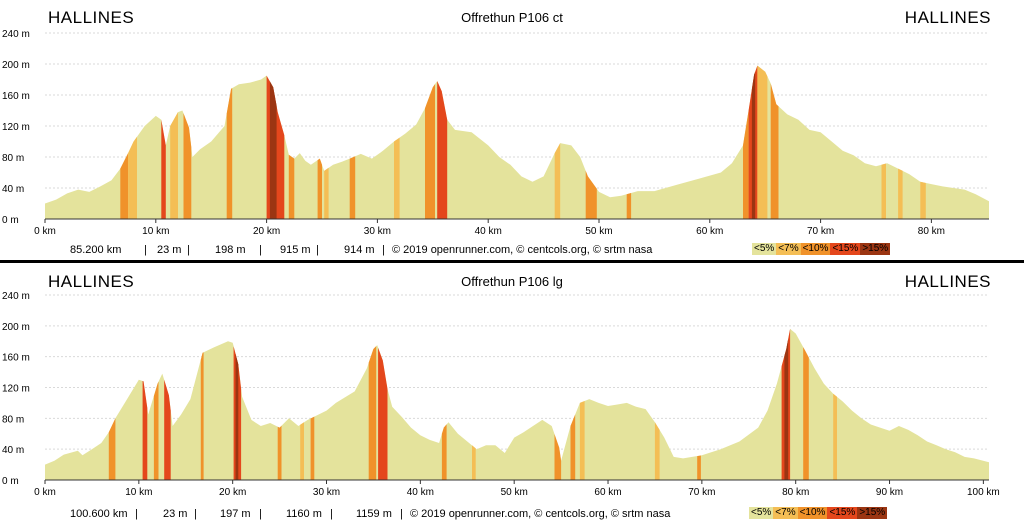  Describe the element at coordinates (99, 514) in the screenshot. I see `stat-distance: 100.600 km` at that location.